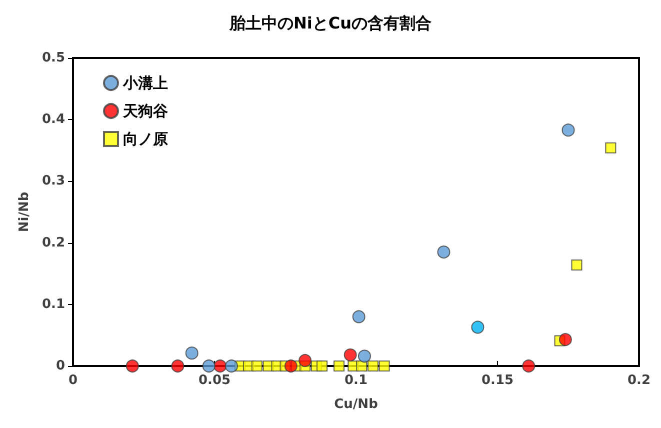 This screenshot has width=661, height=428. What do you see at coordinates (356, 404) in the screenshot?
I see `x-axis-title: Cu/Nb` at bounding box center [356, 404].